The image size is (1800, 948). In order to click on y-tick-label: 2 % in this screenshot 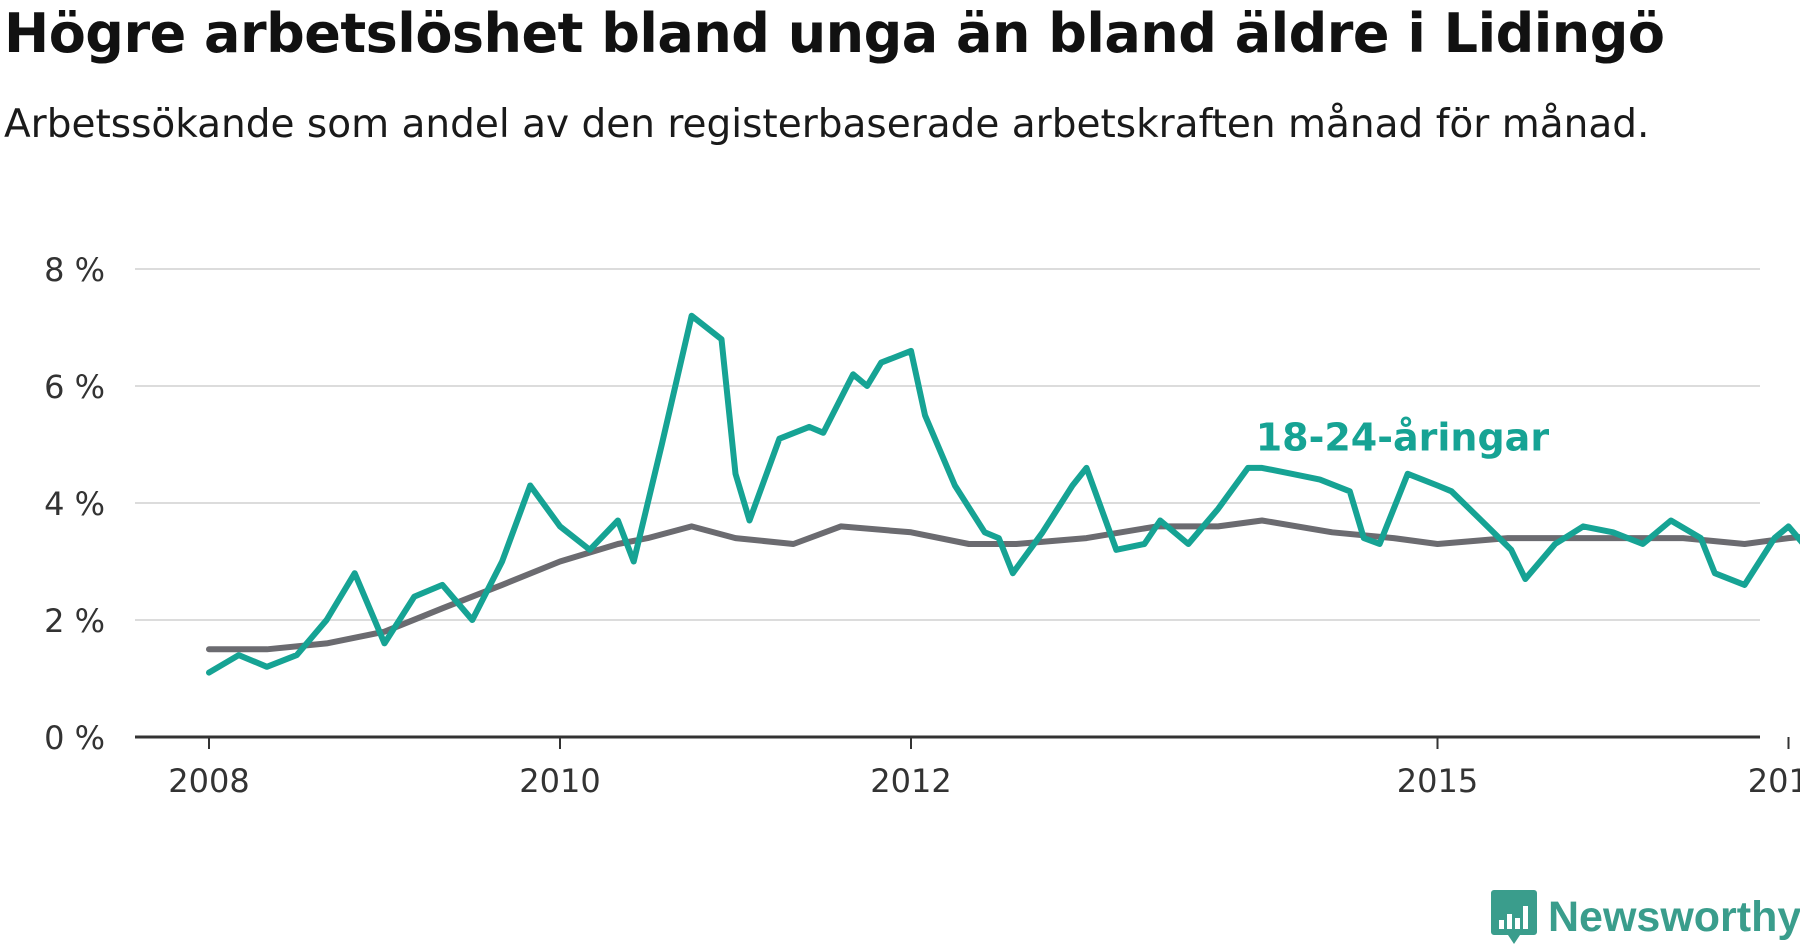, I will do `click(74, 621)`.